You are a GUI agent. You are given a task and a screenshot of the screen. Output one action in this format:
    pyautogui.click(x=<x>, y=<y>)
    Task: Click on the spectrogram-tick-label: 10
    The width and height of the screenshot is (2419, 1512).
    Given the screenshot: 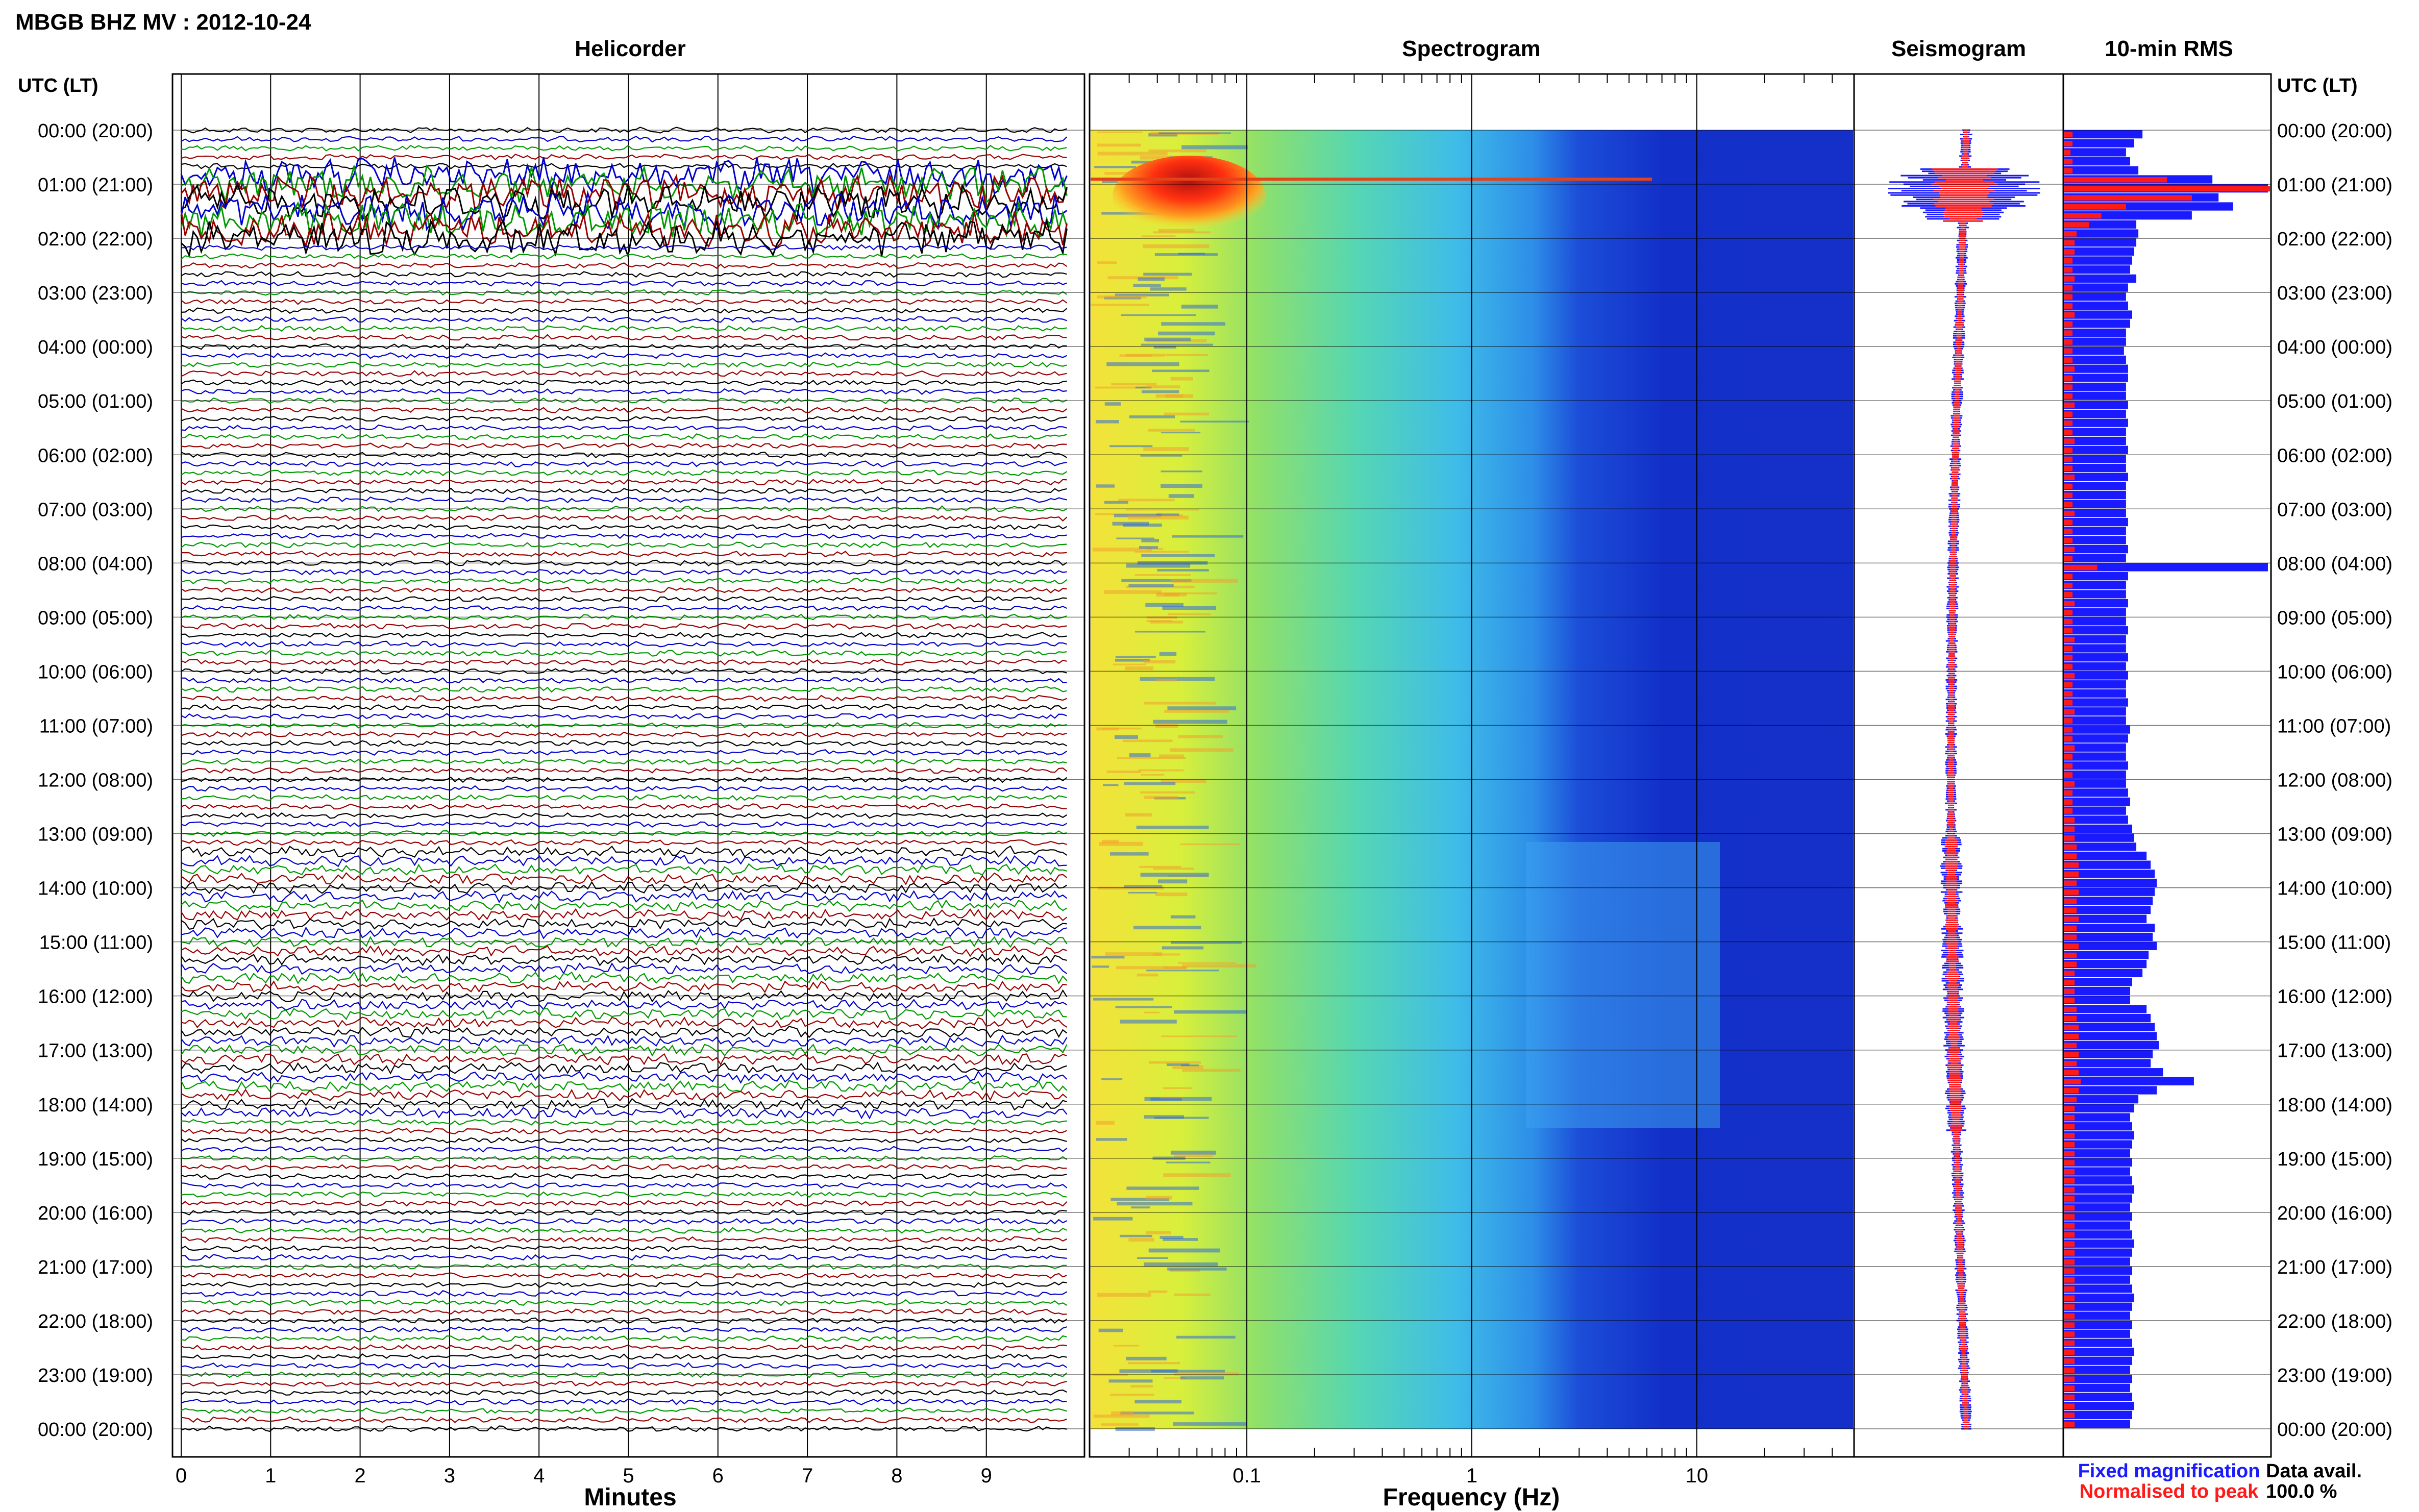 What is the action you would take?
    pyautogui.click(x=1697, y=1476)
    